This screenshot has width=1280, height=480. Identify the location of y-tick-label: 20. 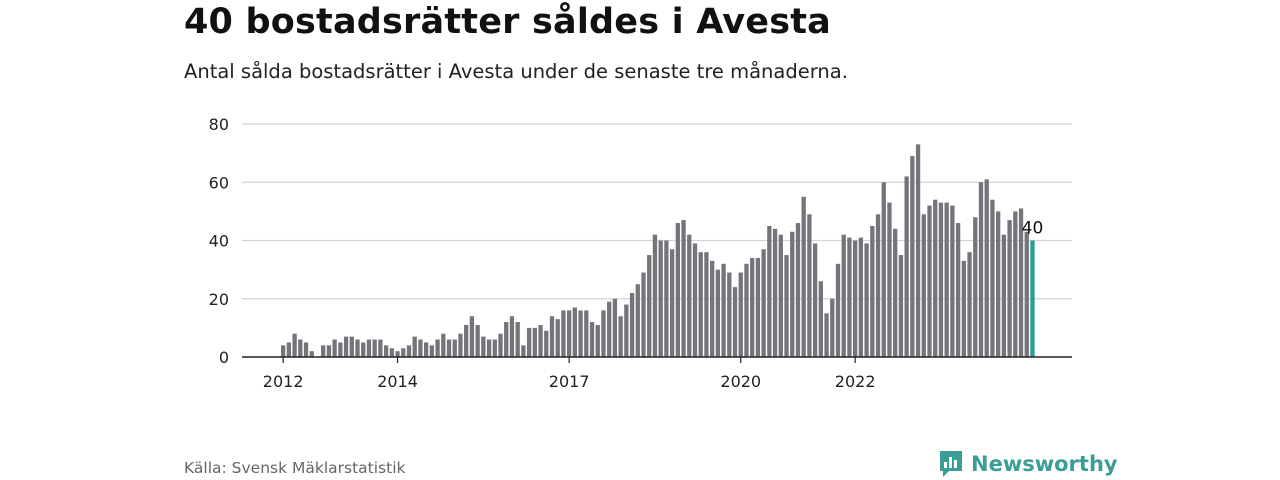
(219, 299).